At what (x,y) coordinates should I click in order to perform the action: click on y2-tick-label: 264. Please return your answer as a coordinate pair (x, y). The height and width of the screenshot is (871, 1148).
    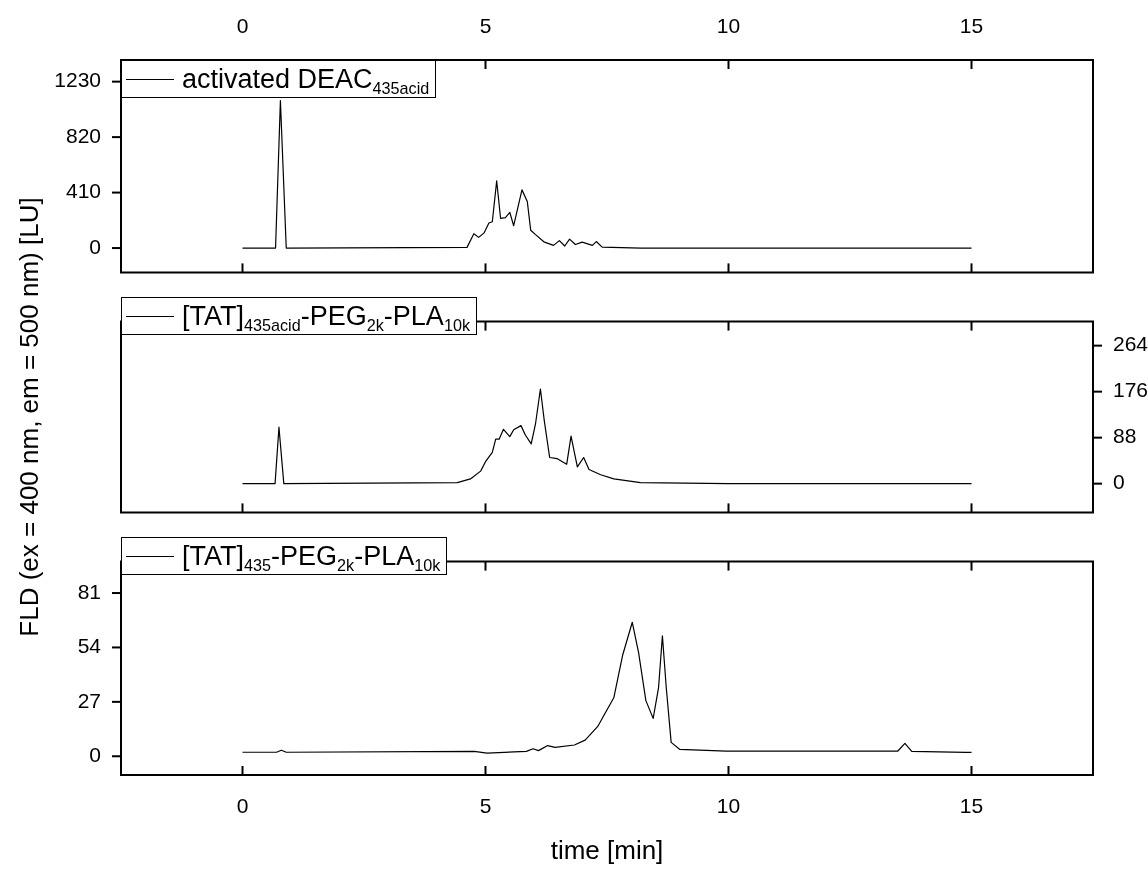
    Looking at the image, I should click on (1130, 344).